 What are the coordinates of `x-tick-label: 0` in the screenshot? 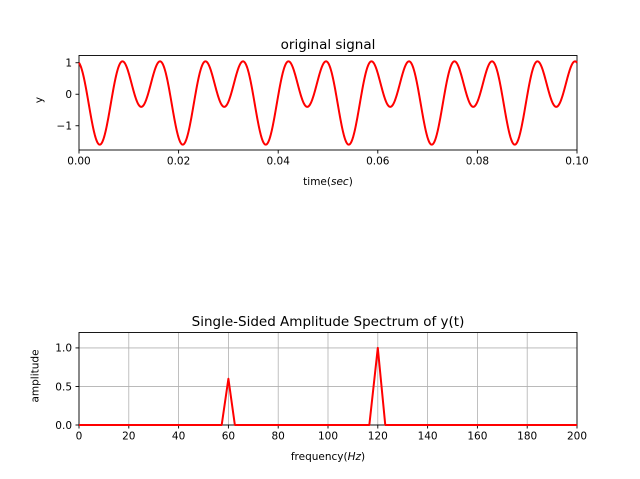 It's located at (79, 437).